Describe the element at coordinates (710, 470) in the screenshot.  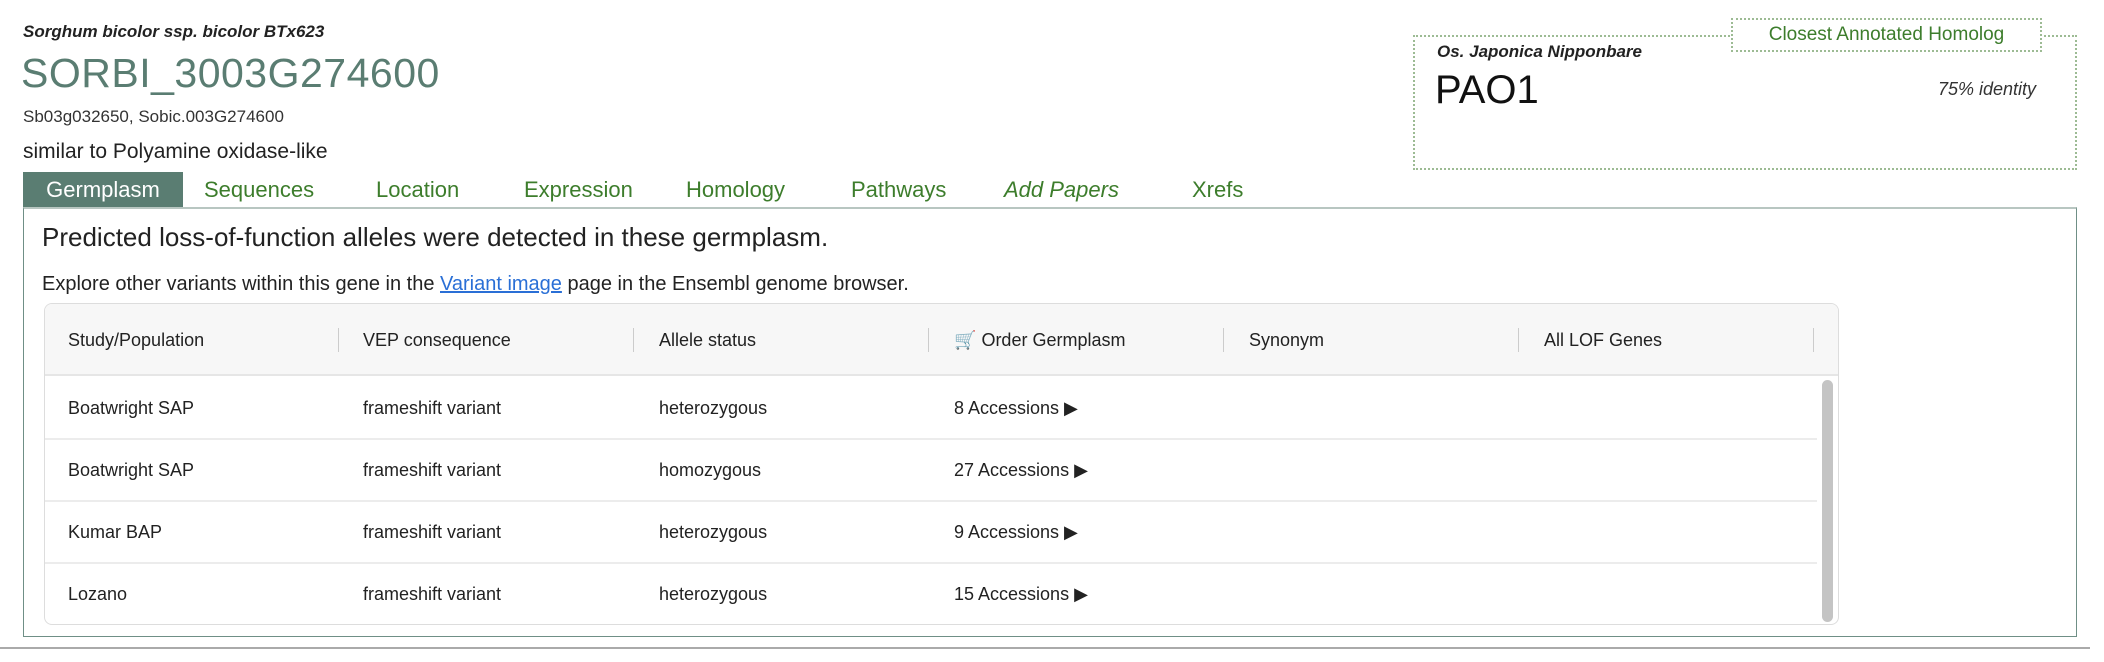
I see `cell-allele: homozygous` at that location.